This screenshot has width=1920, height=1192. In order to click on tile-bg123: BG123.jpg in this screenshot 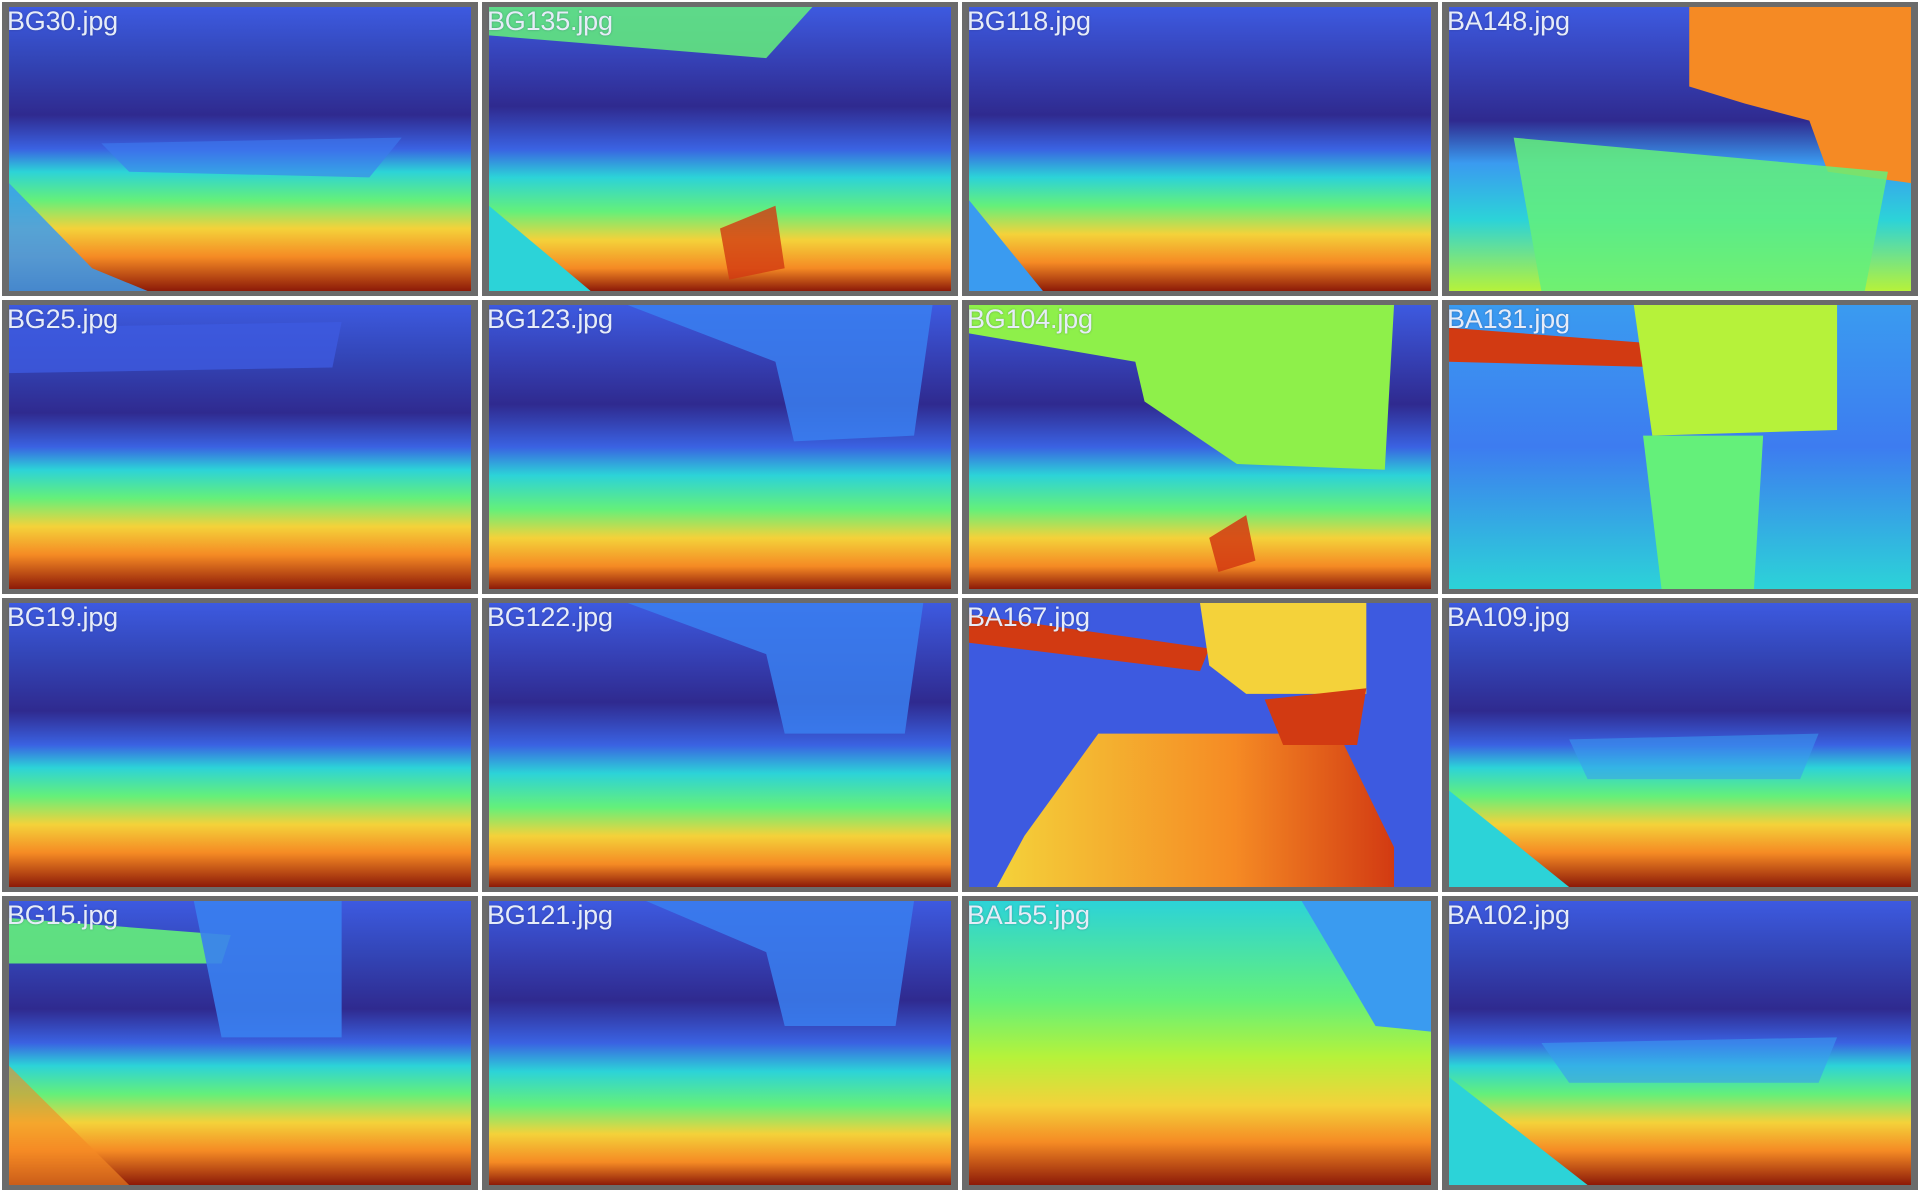, I will do `click(720, 447)`.